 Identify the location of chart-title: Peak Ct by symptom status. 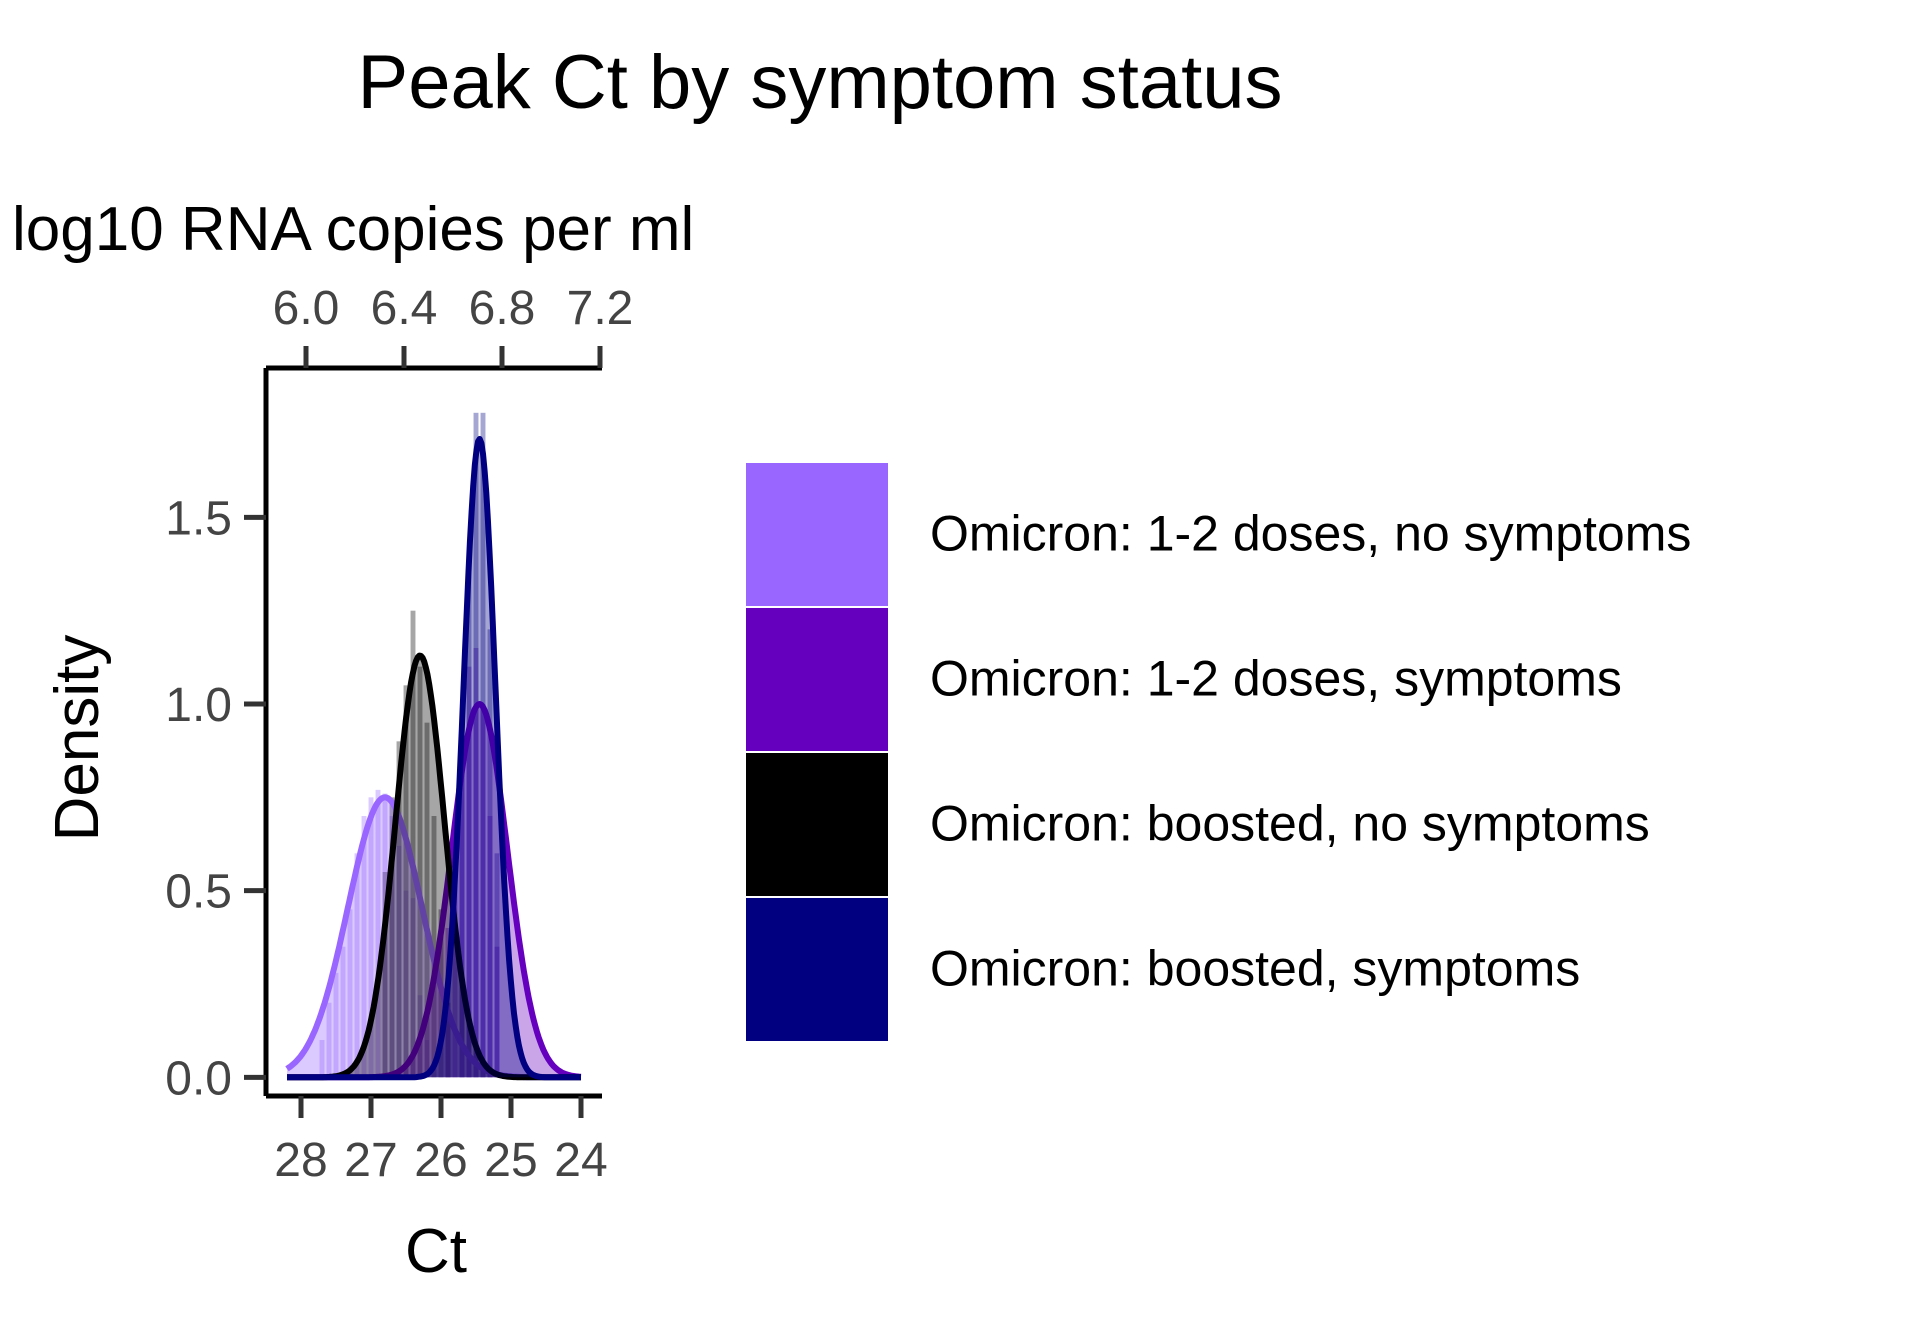
(820, 82).